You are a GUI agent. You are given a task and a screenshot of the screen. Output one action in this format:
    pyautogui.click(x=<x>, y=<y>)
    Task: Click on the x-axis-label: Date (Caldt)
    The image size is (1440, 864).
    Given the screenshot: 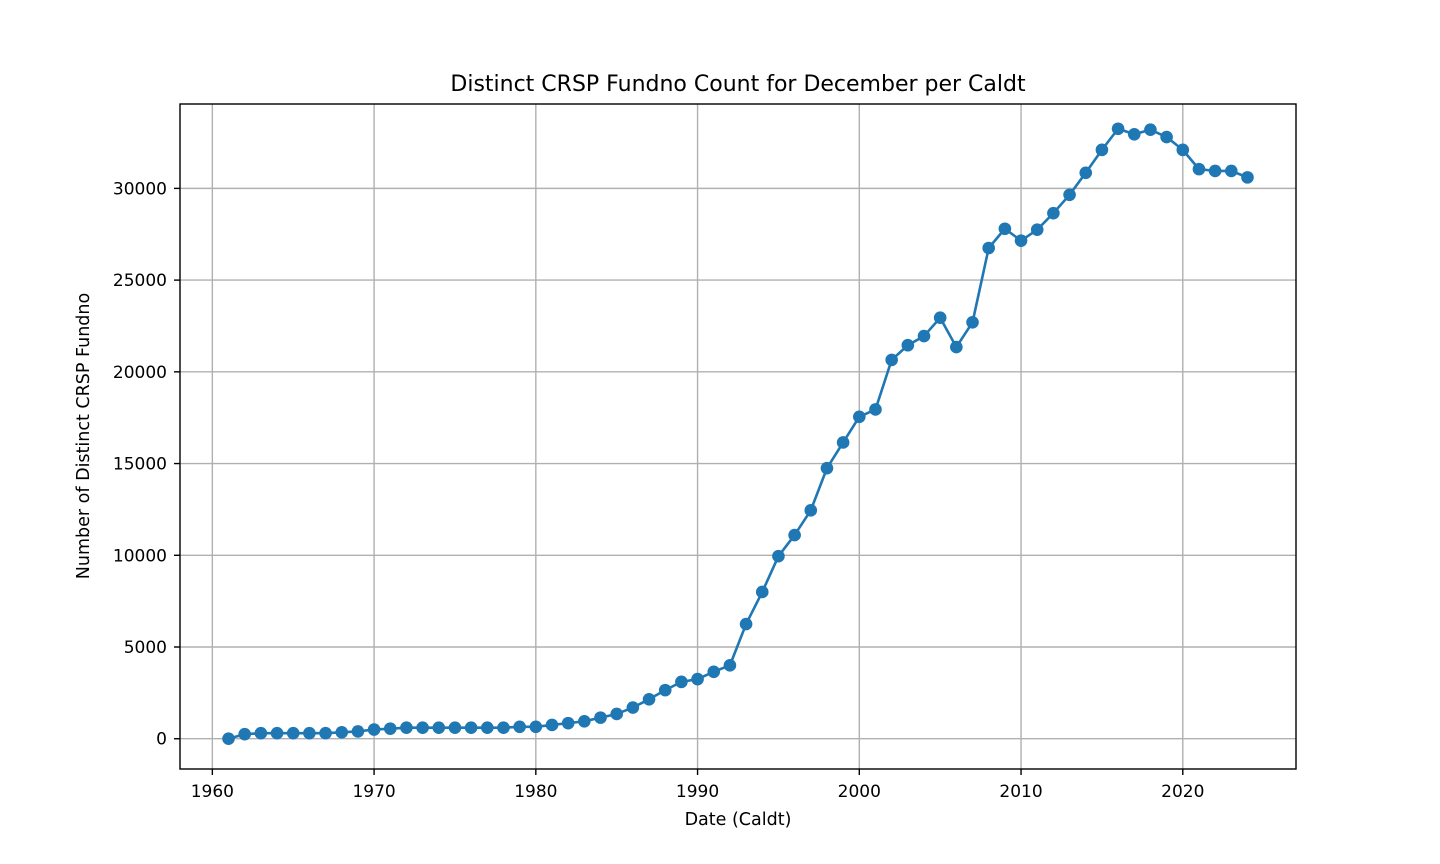 What is the action you would take?
    pyautogui.click(x=738, y=820)
    